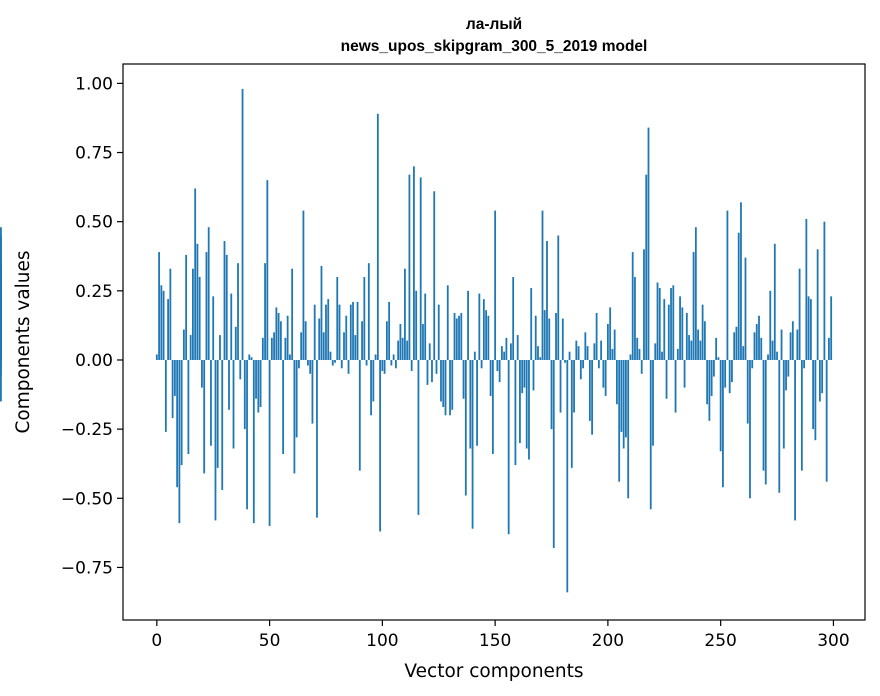 Image resolution: width=880 pixels, height=696 pixels. I want to click on x-tick-label: 100, so click(382, 641).